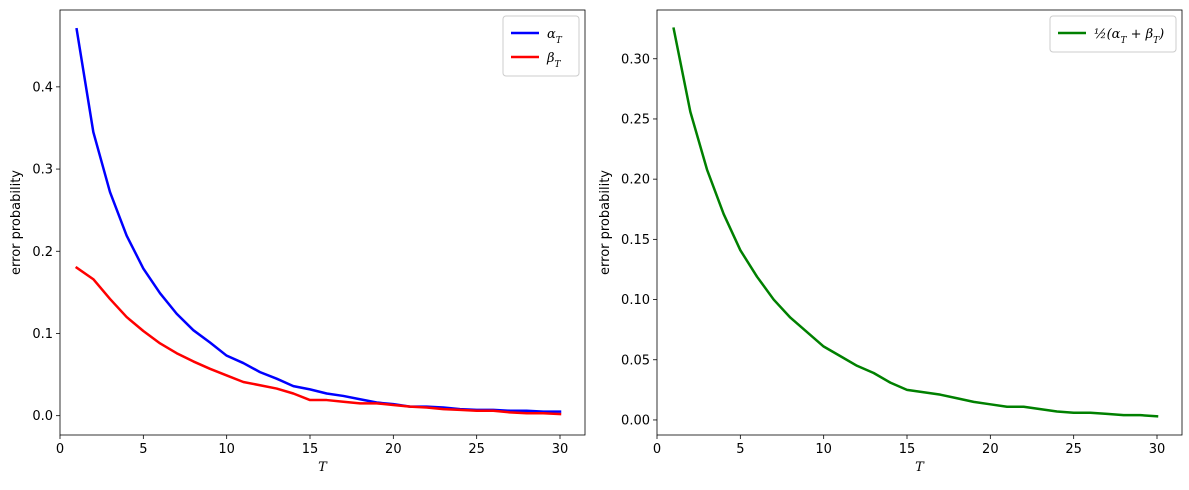 The image size is (1189, 490). I want to click on y-tick-label: 0.05, so click(635, 360).